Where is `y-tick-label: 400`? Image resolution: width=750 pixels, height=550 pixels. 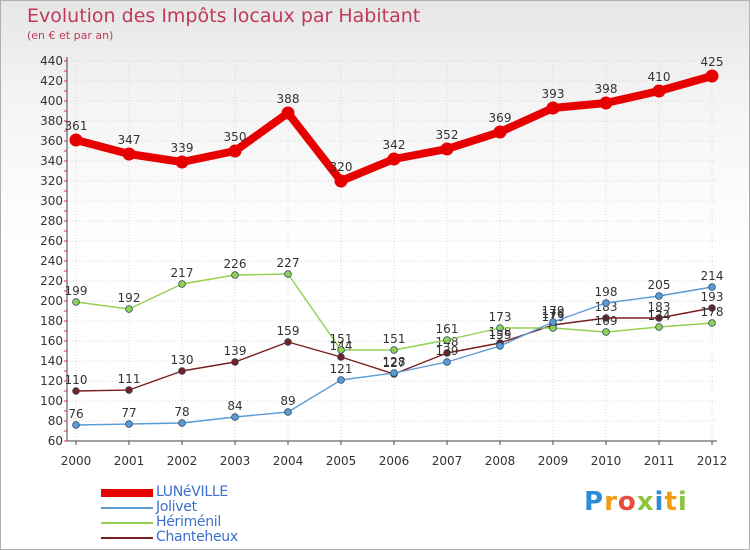
y-tick-label: 400 is located at coordinates (51, 101).